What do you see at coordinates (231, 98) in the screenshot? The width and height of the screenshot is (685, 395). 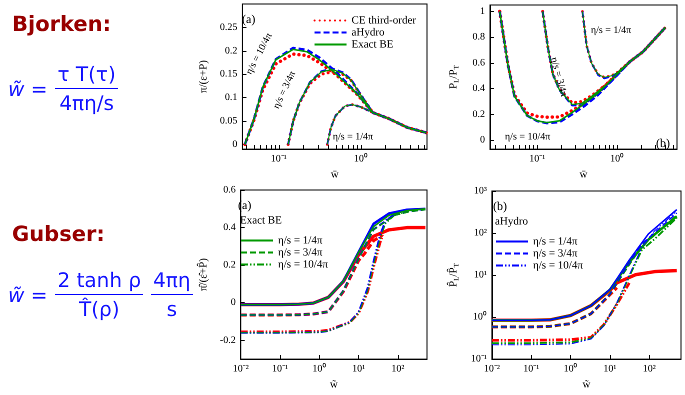 I see `y-tick-label: 0.1` at bounding box center [231, 98].